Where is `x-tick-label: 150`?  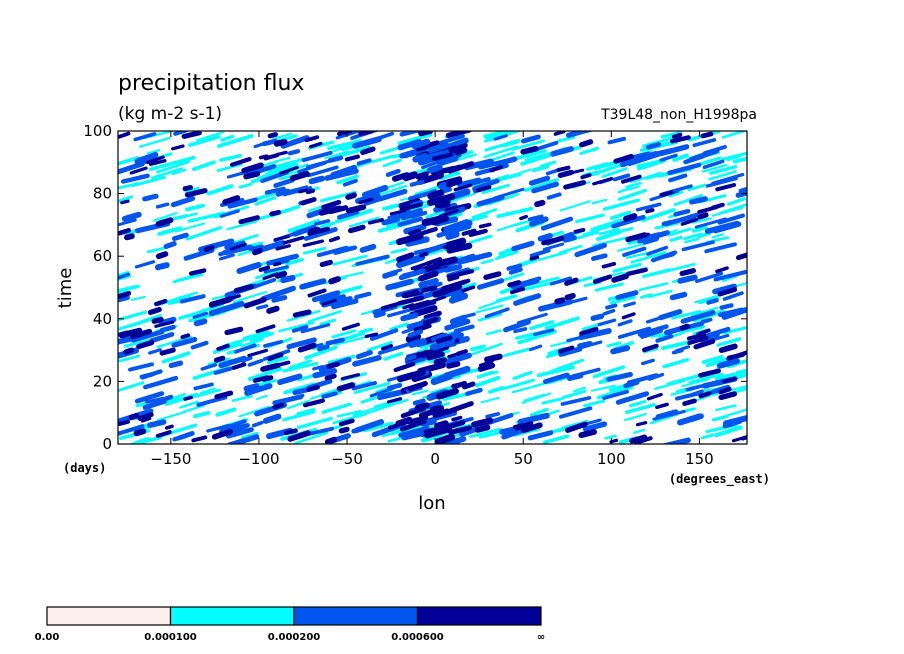 x-tick-label: 150 is located at coordinates (699, 459).